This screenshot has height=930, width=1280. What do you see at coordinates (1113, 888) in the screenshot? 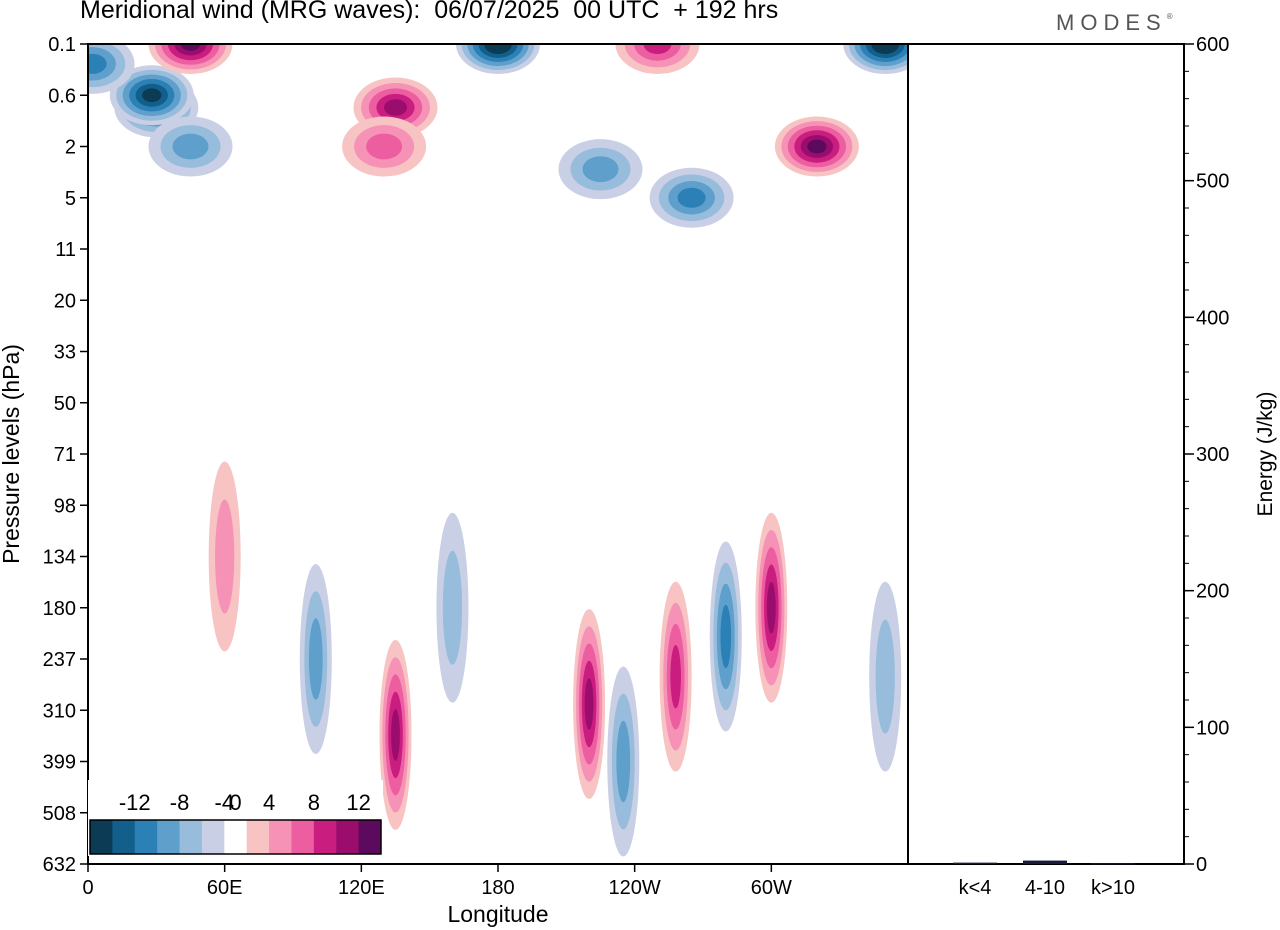
I see `energy-category-label: k>10` at bounding box center [1113, 888].